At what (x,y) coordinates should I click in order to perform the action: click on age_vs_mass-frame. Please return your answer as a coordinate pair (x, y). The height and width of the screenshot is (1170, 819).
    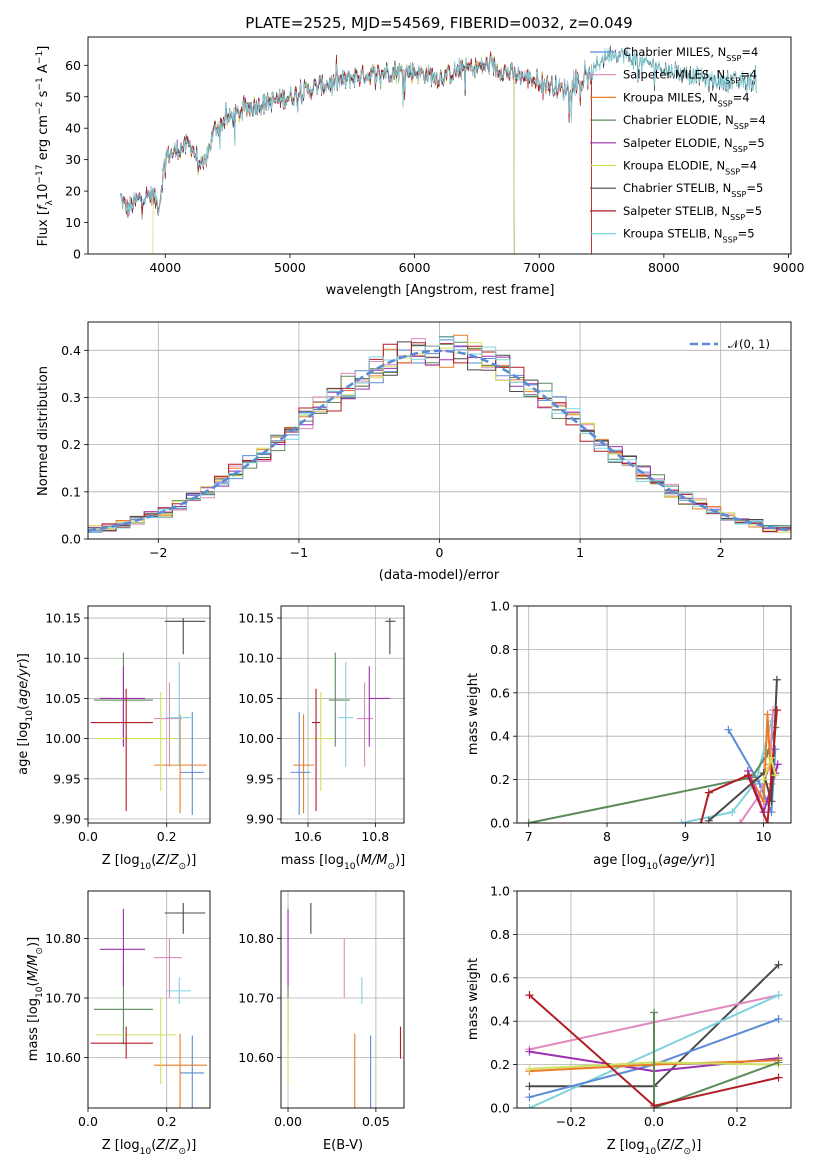
    Looking at the image, I should click on (342, 714).